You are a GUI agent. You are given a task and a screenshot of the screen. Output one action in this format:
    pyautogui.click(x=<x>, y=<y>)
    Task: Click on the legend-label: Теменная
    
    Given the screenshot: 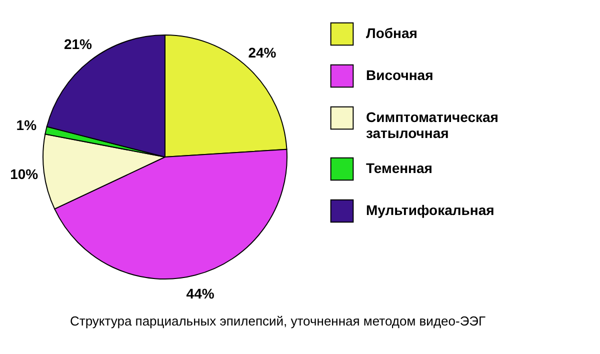 What is the action you would take?
    pyautogui.click(x=399, y=168)
    